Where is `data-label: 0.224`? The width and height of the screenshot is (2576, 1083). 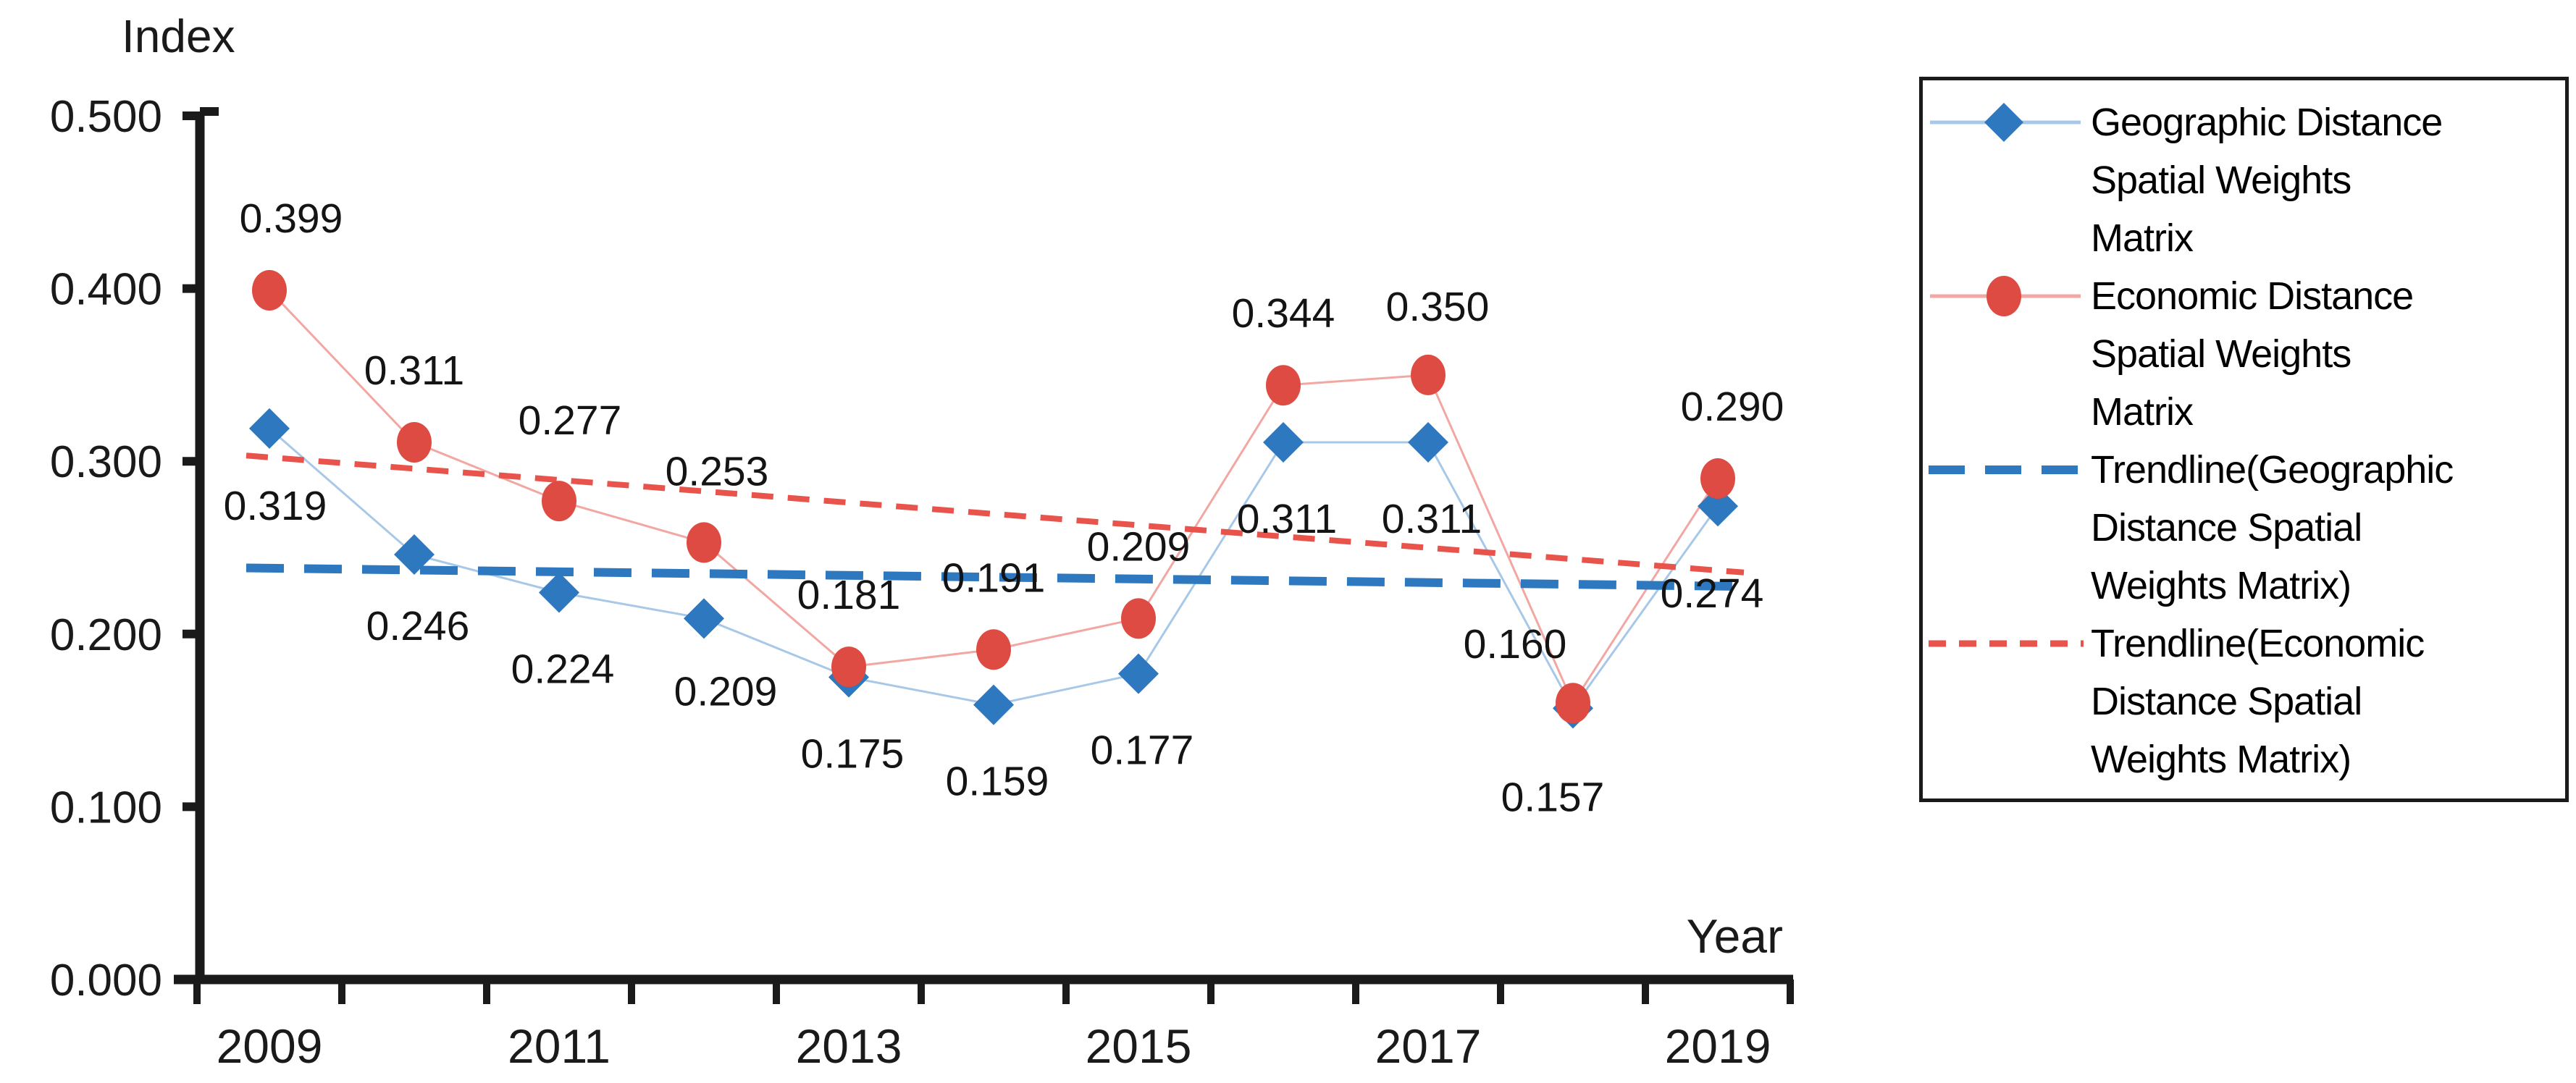 data-label: 0.224 is located at coordinates (563, 669).